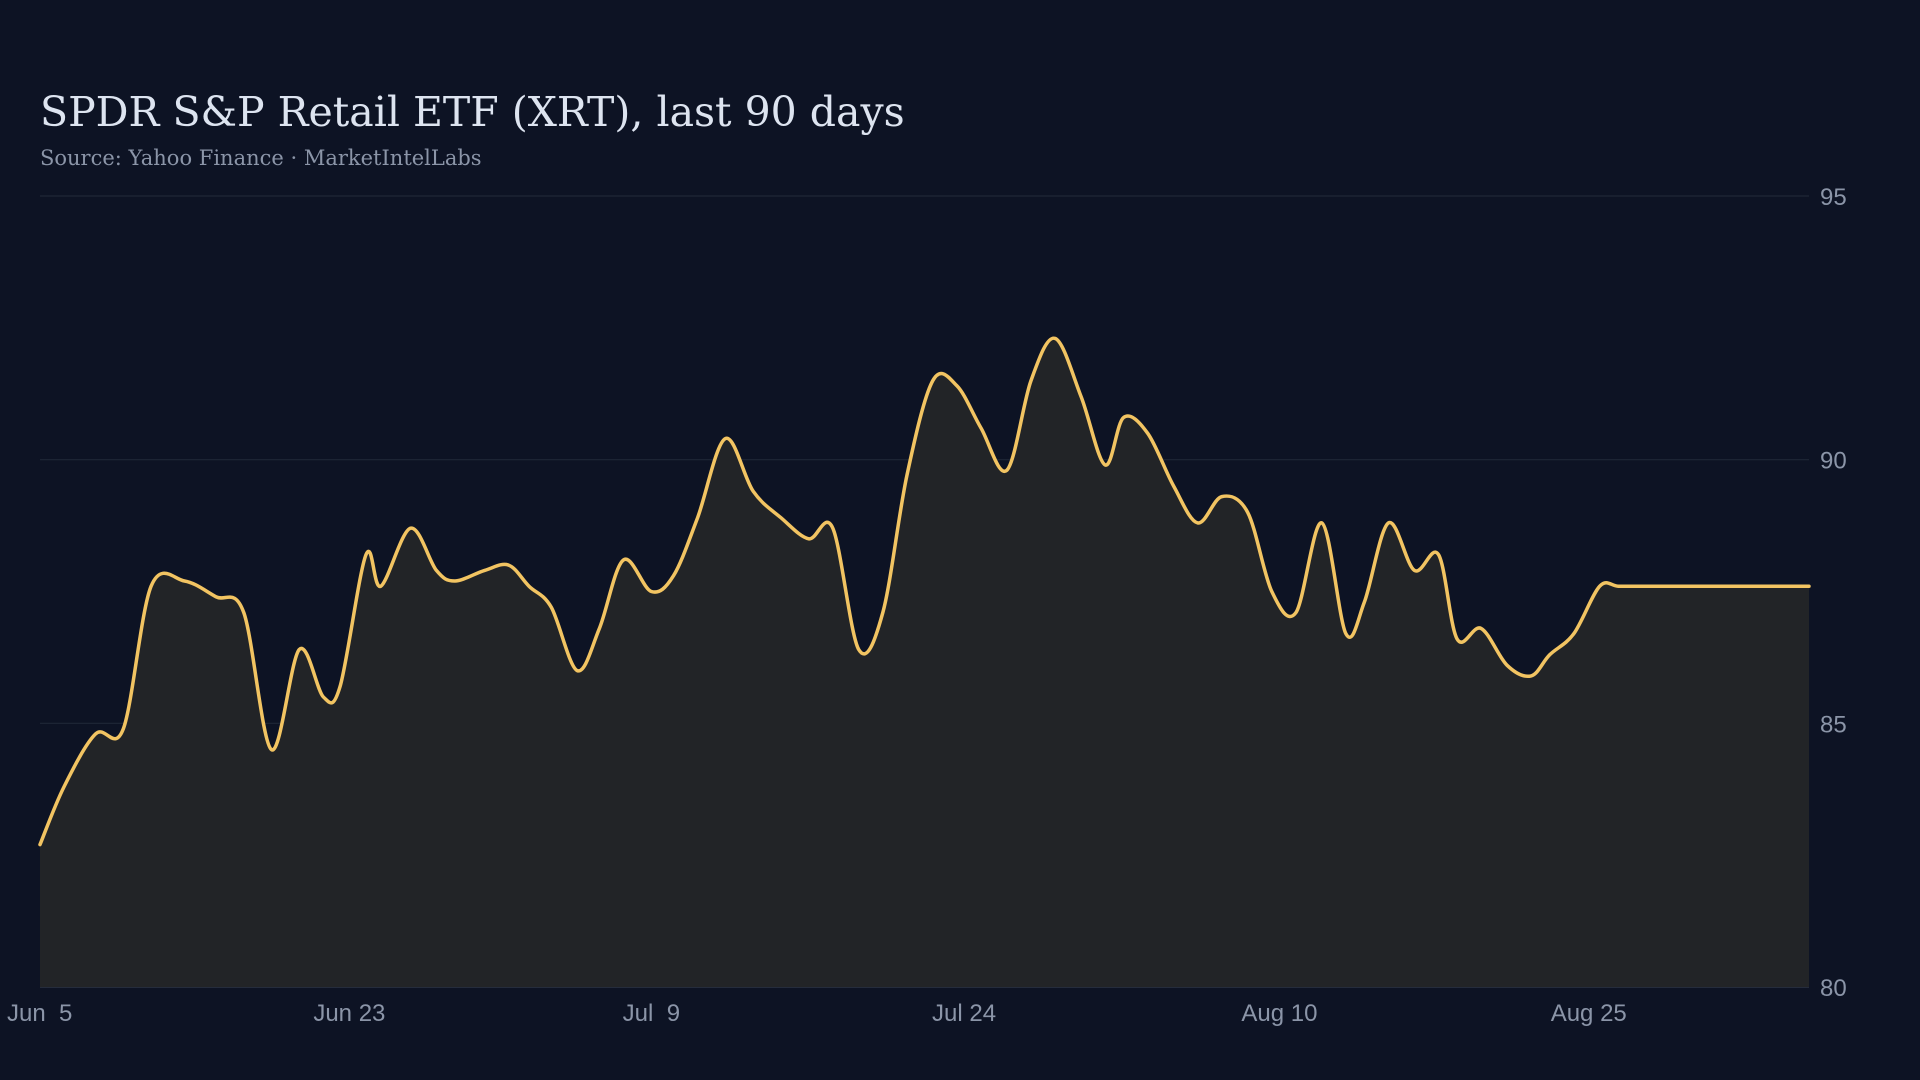 The width and height of the screenshot is (1920, 1080). What do you see at coordinates (472, 112) in the screenshot?
I see `chart-title: SPDR S&P Retail ETF (XRT), last 90 days` at bounding box center [472, 112].